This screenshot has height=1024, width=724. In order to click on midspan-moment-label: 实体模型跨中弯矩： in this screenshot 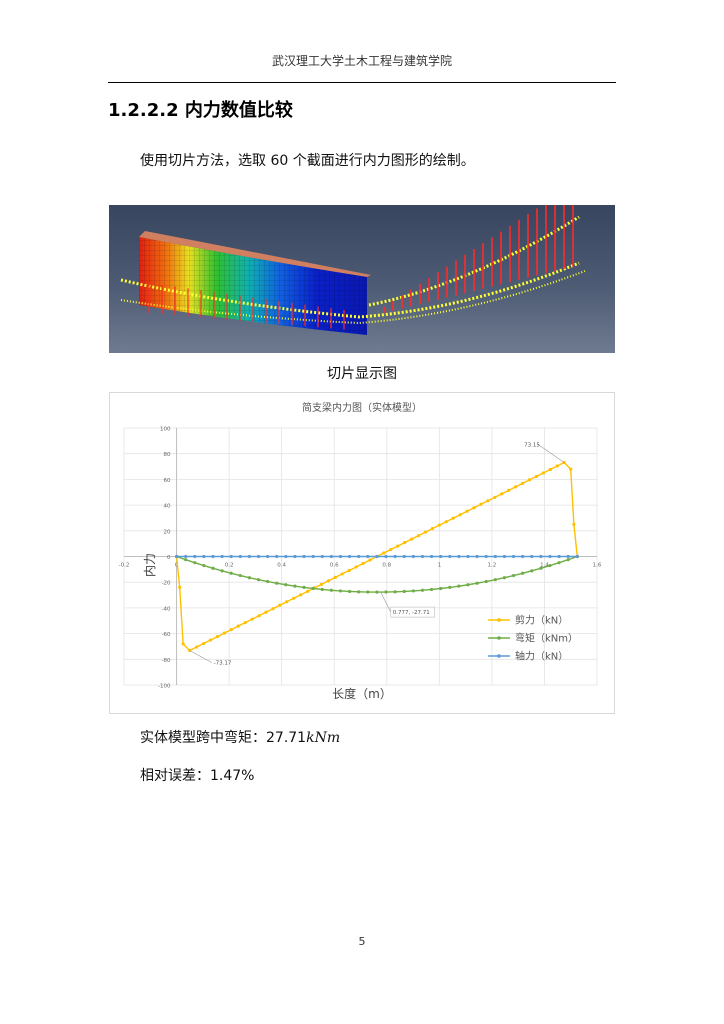, I will do `click(203, 738)`.